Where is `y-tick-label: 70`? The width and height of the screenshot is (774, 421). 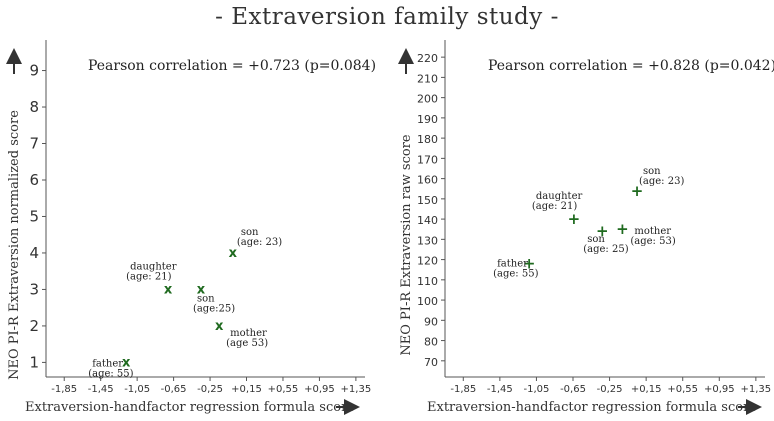
y-tick-label: 70 is located at coordinates (431, 362).